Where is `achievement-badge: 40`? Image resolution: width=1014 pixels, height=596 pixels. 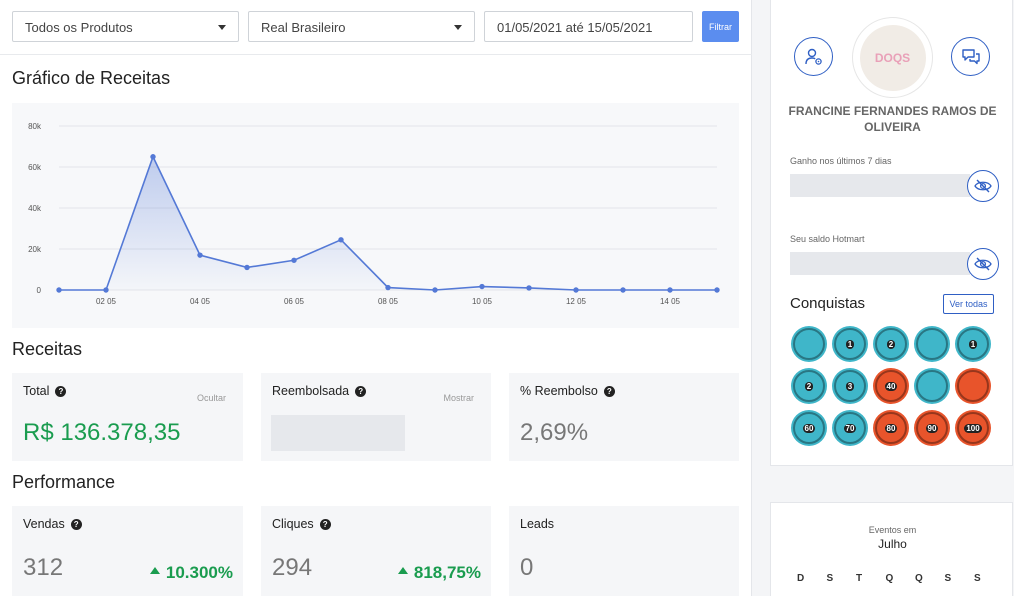
achievement-badge: 40 is located at coordinates (891, 386).